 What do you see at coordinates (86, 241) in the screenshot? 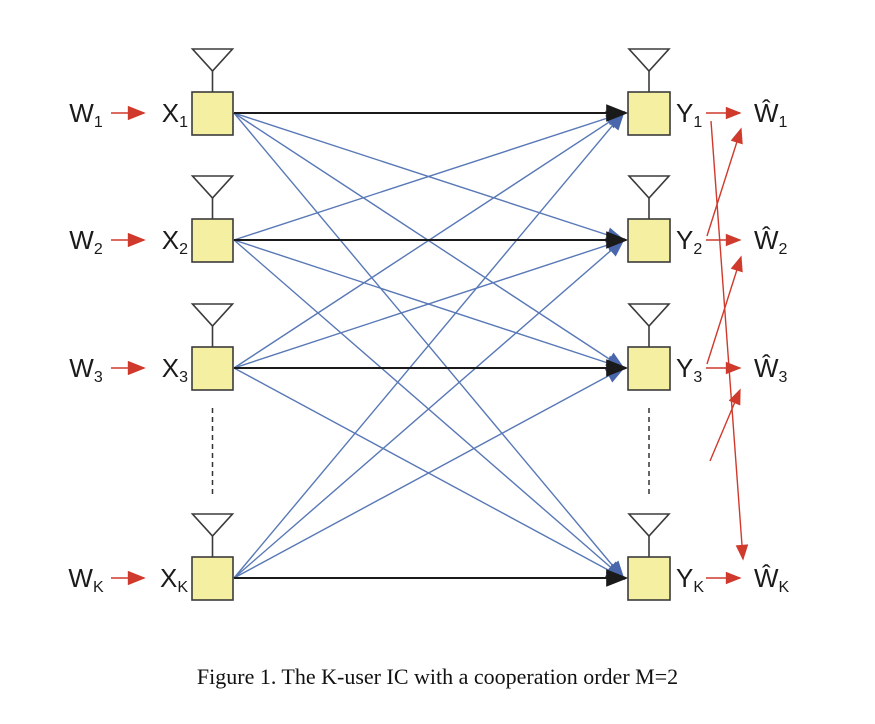
I see `message-label-w2: W2` at bounding box center [86, 241].